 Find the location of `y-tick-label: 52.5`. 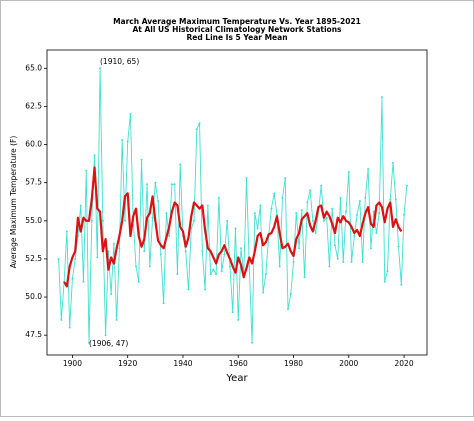

y-tick-label: 52.5 is located at coordinates (33, 258).